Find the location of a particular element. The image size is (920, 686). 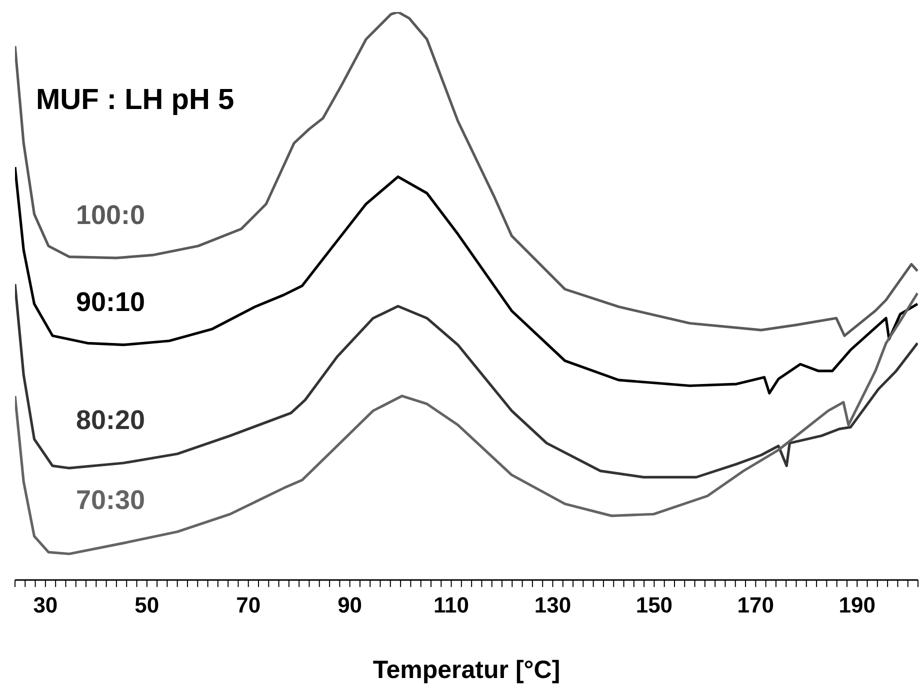

x-tick-label: 90 is located at coordinates (350, 605).